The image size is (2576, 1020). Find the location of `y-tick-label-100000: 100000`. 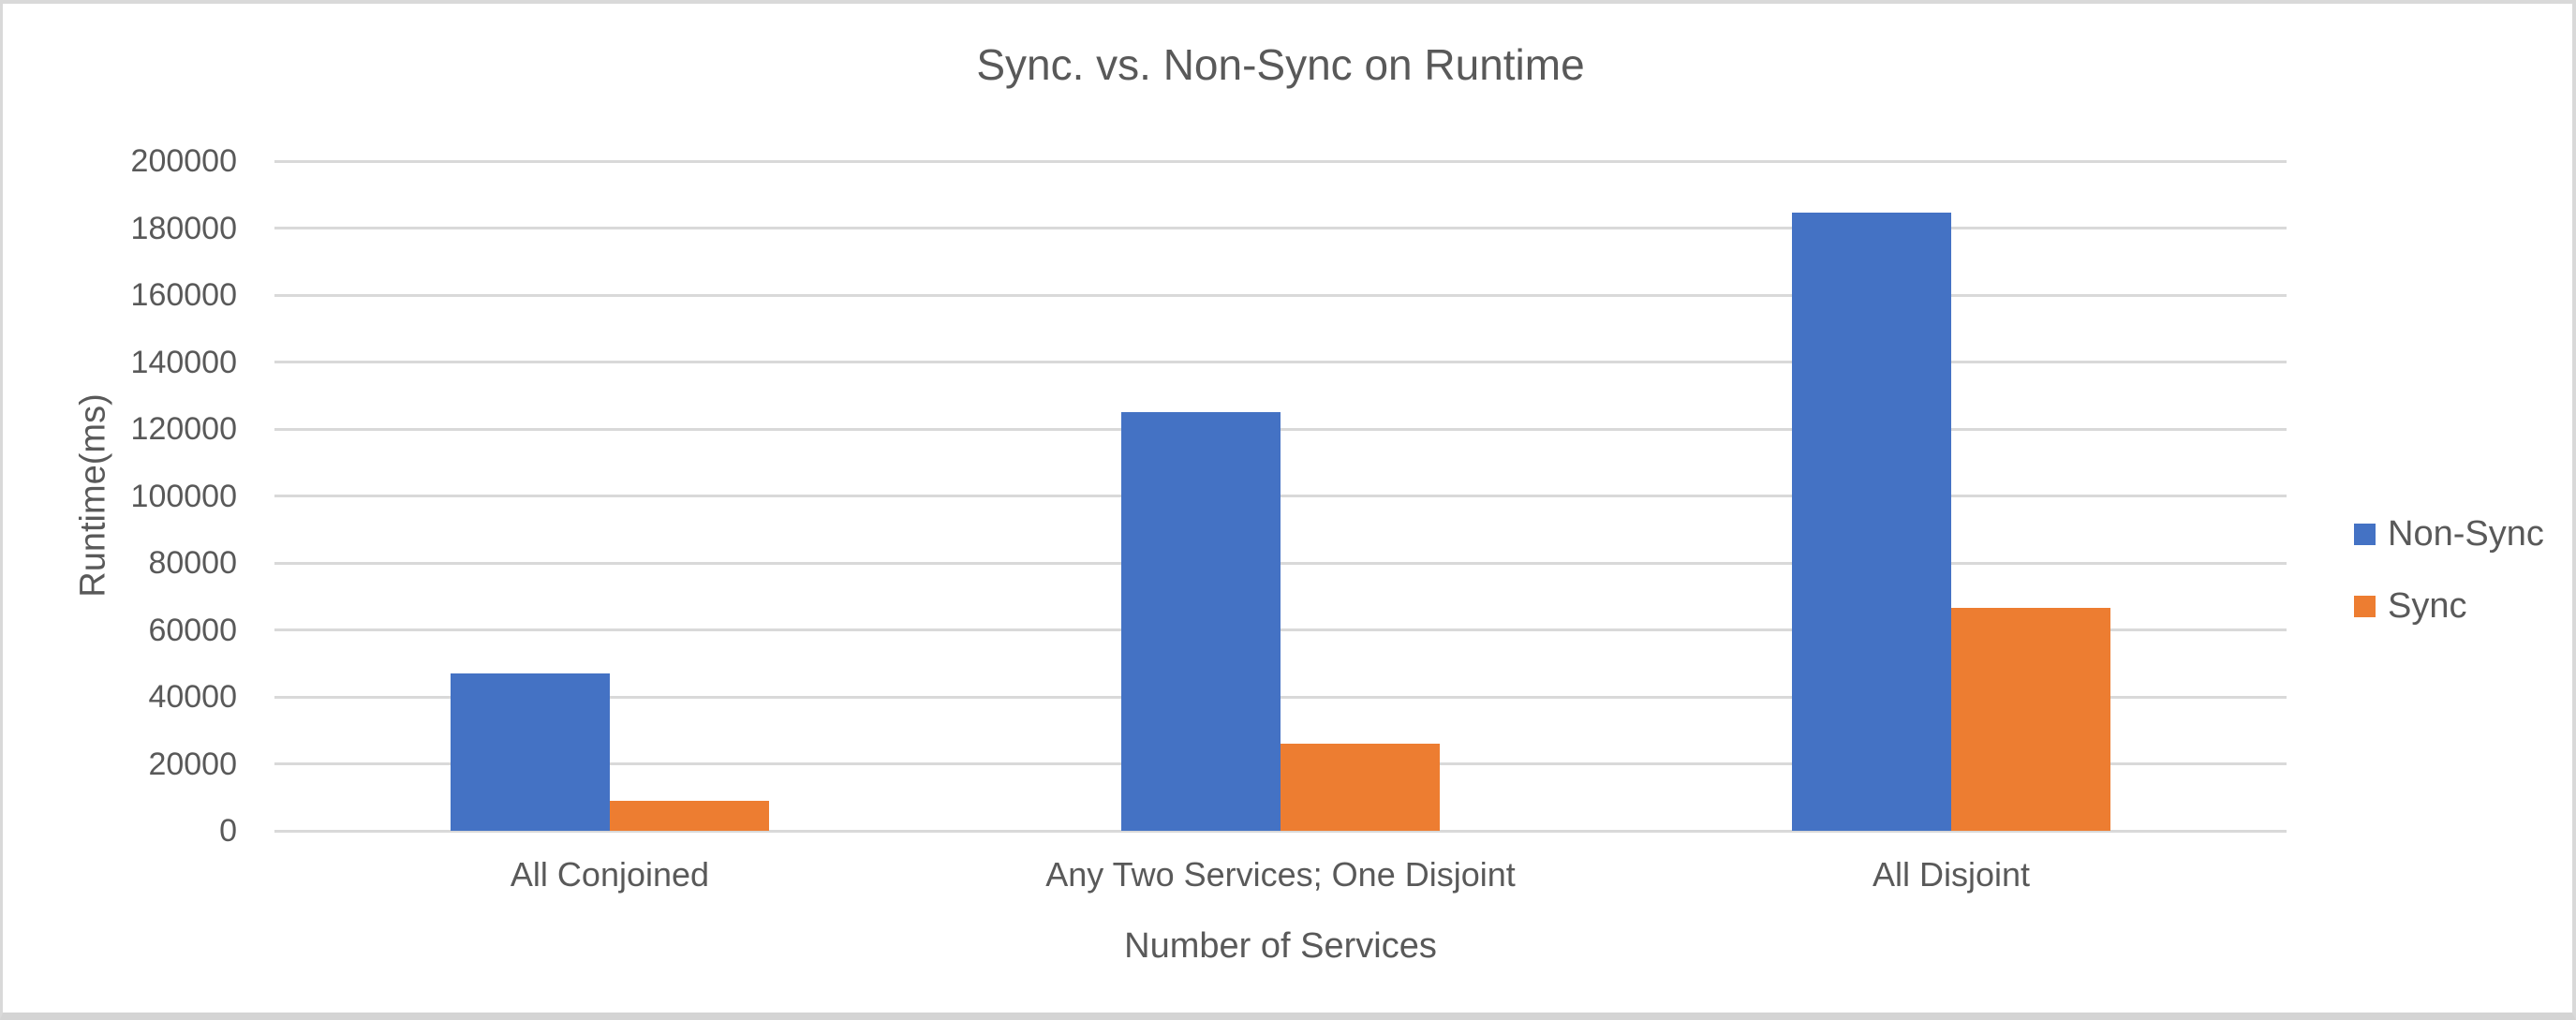

y-tick-label-100000: 100000 is located at coordinates (183, 496).